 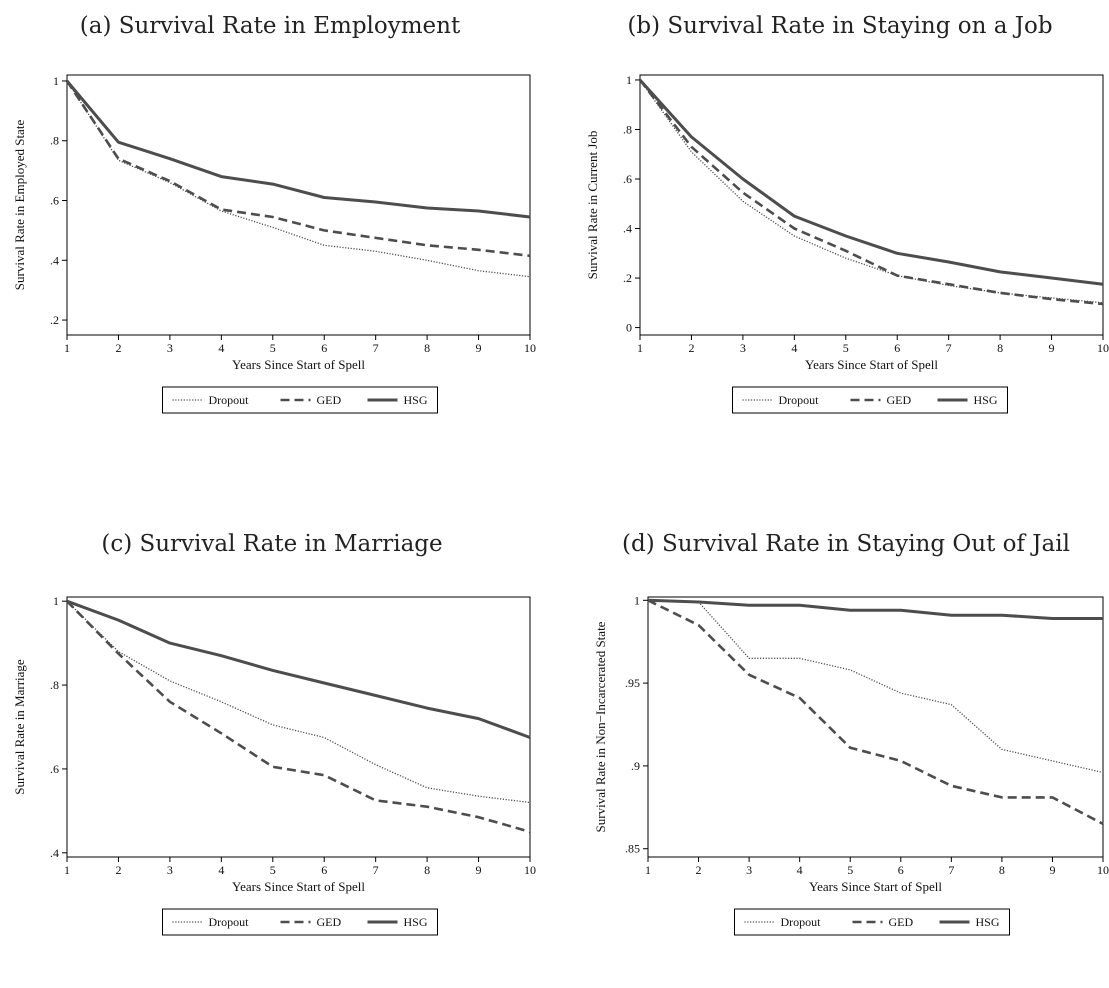 I want to click on y-tick-label: 0, so click(x=629, y=328).